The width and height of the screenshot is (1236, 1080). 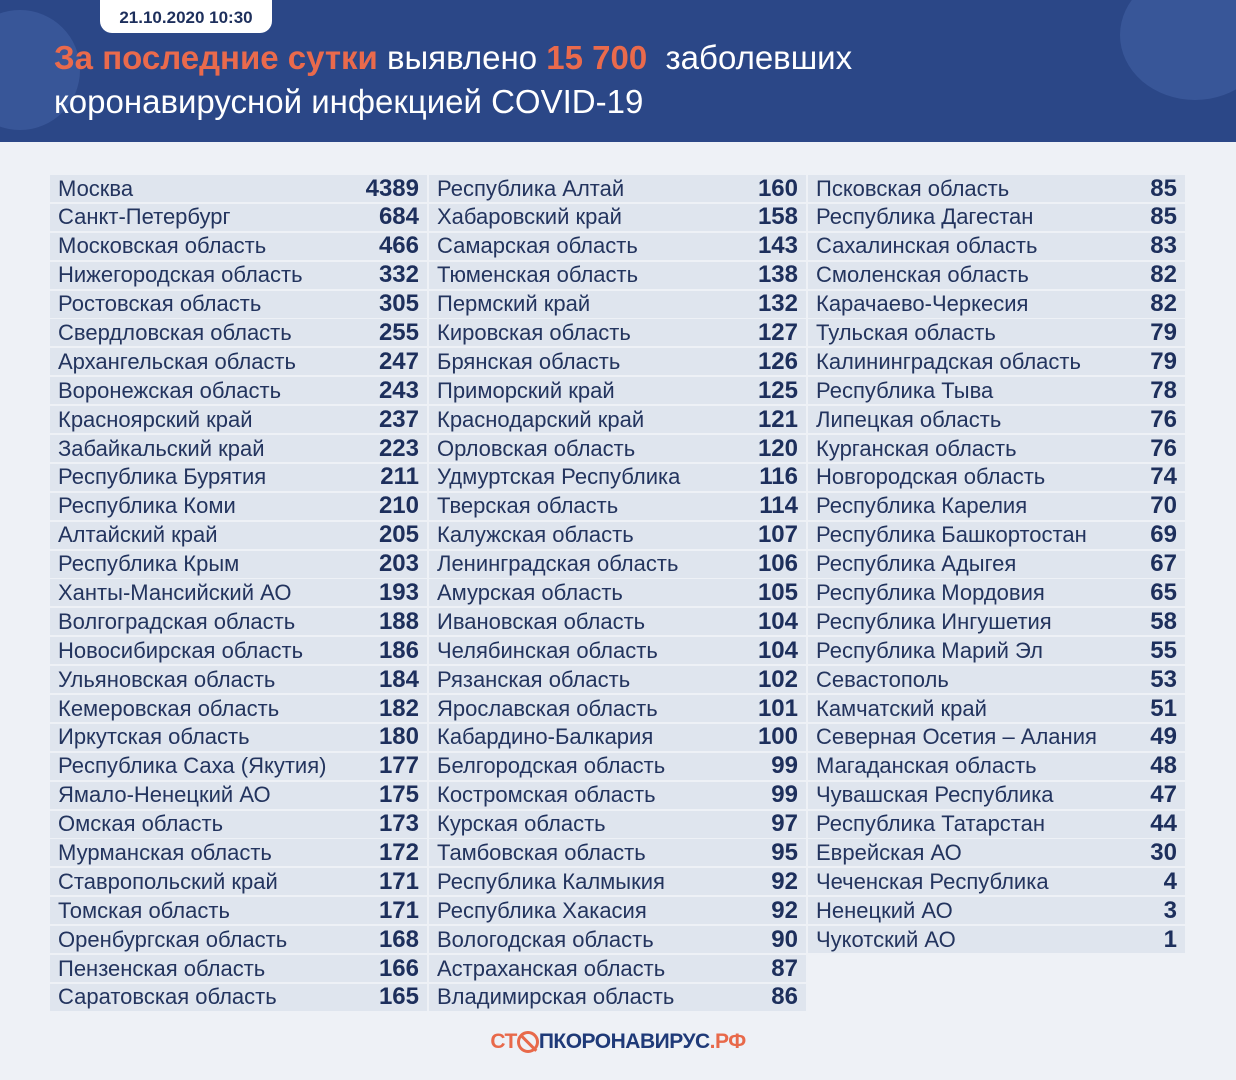 I want to click on table-row: Костромская область 99, so click(x=617, y=795).